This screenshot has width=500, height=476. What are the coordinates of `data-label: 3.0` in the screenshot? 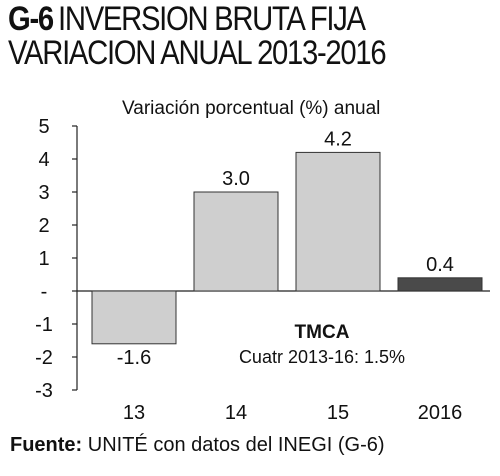 It's located at (236, 179).